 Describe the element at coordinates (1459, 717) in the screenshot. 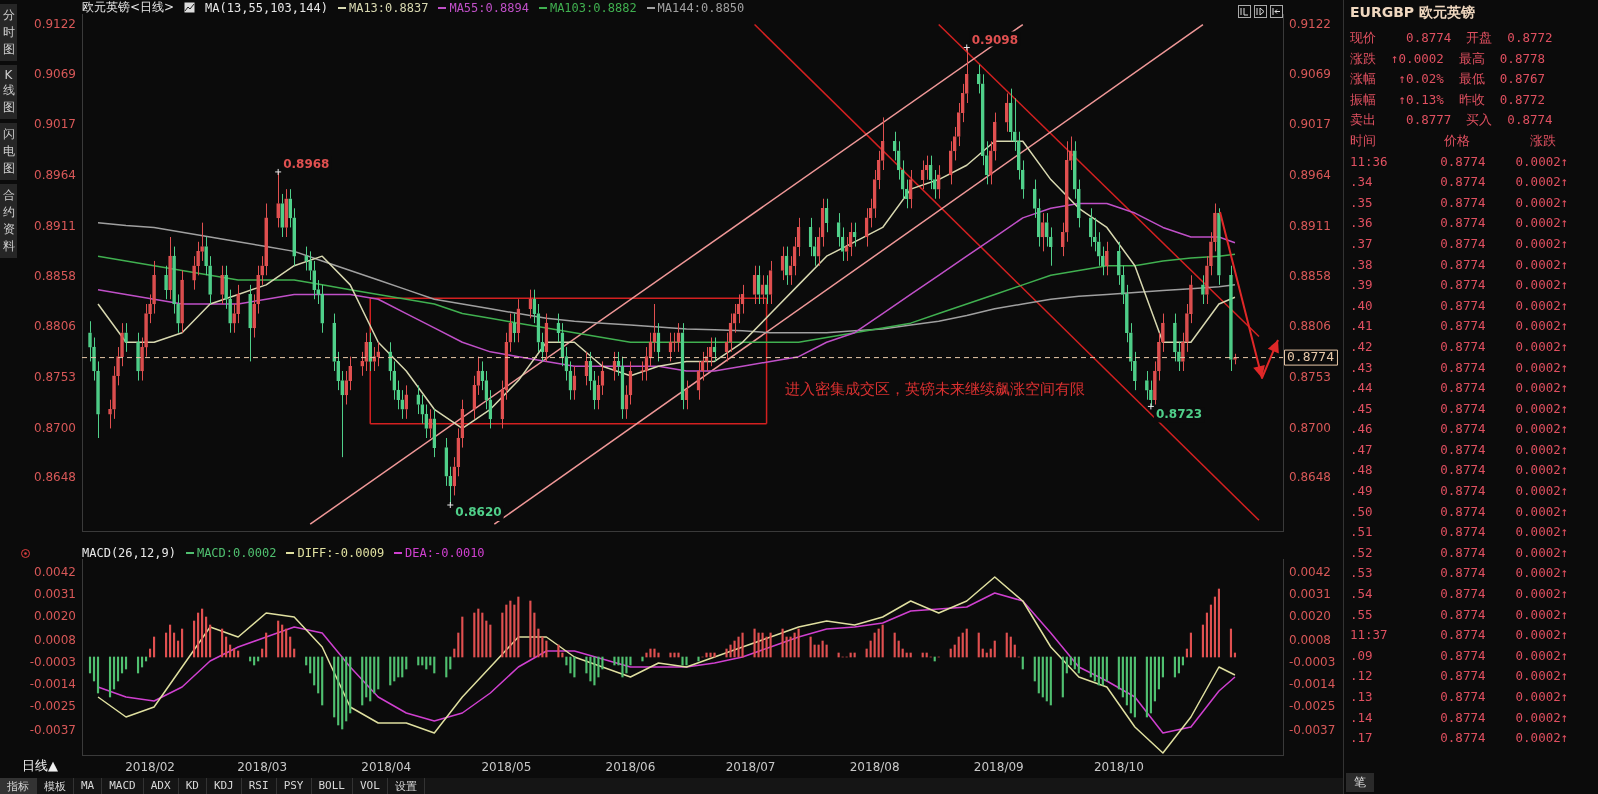

I see `text: .14 0.8774 0.0002↑` at that location.